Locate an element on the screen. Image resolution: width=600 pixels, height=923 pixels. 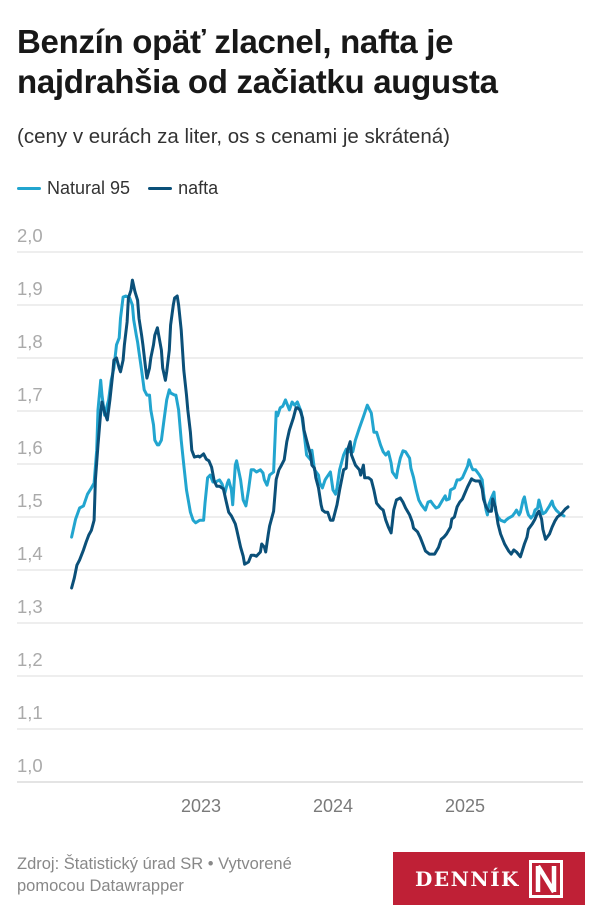
logo-n-mark-icon is located at coordinates (545, 878).